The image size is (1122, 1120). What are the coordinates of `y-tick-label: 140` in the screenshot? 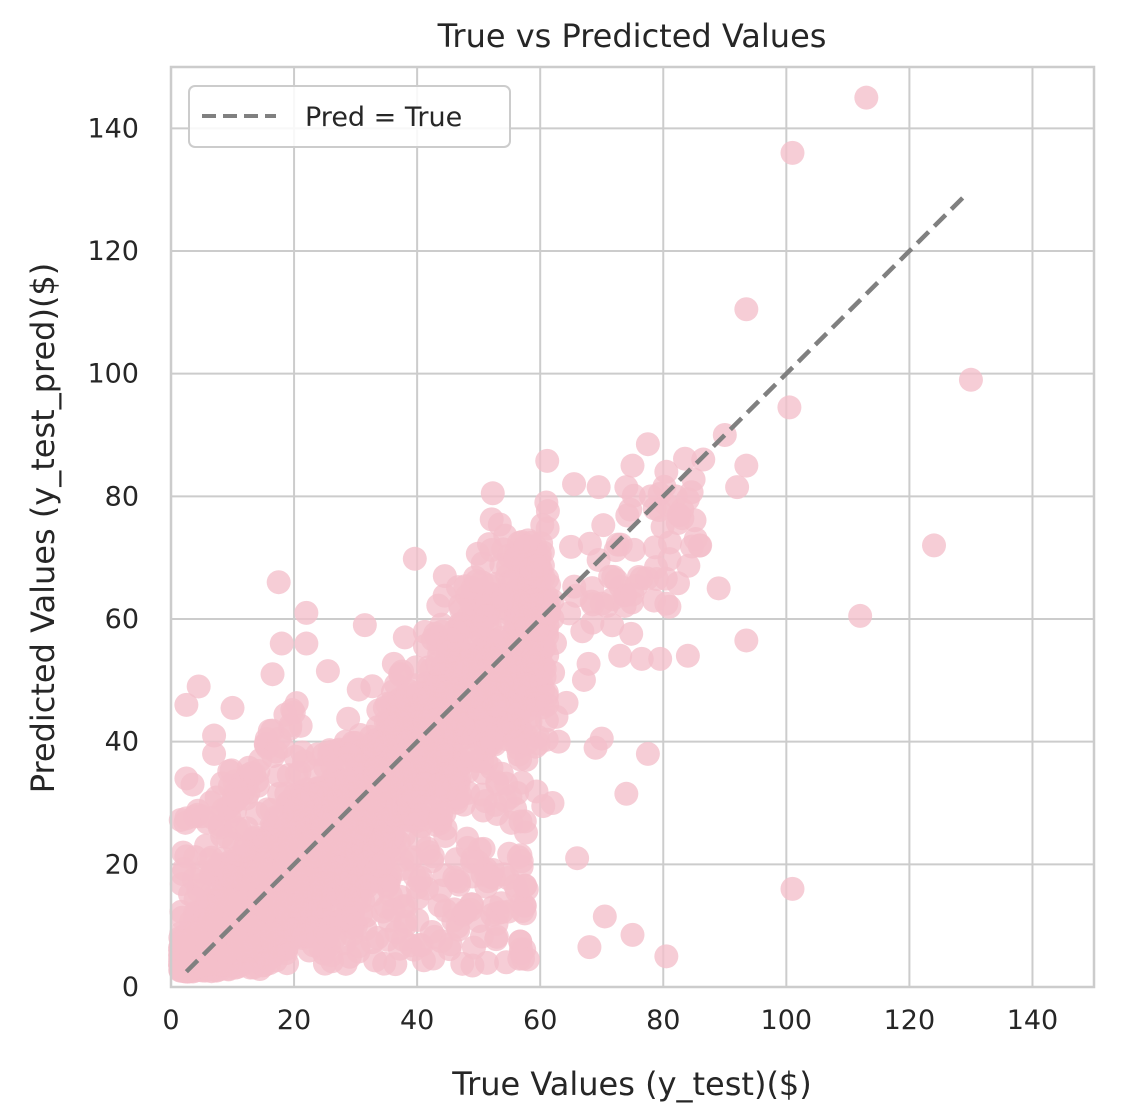 It's located at (113, 128).